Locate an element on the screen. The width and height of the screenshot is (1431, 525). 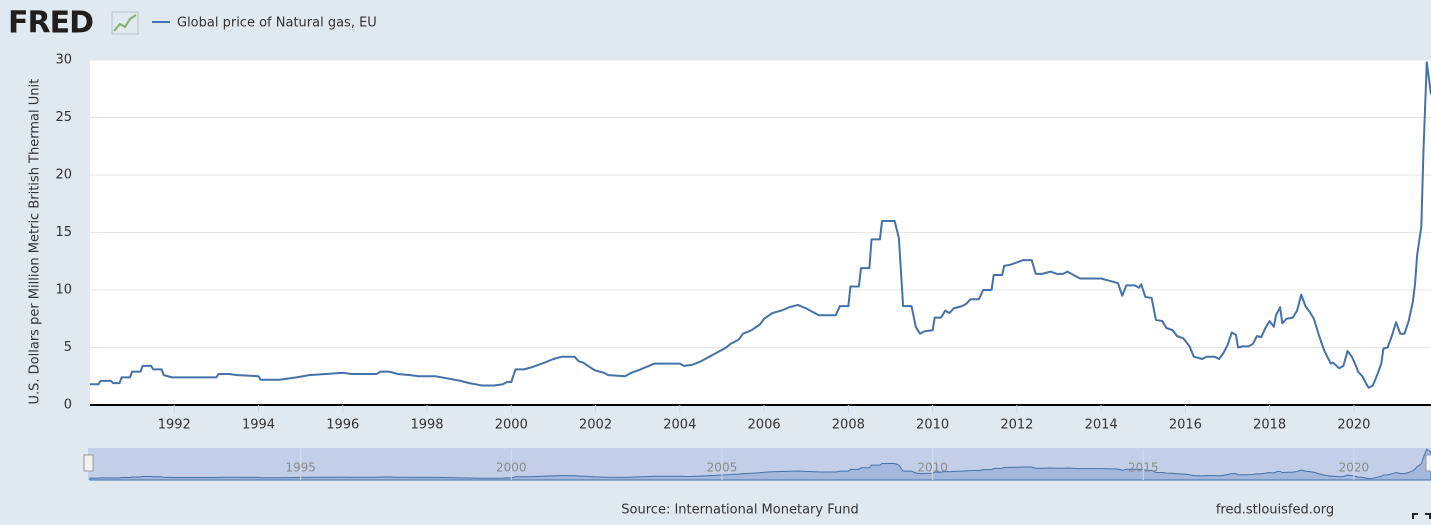
fullscreen-icon-path is located at coordinates (1421, 516).